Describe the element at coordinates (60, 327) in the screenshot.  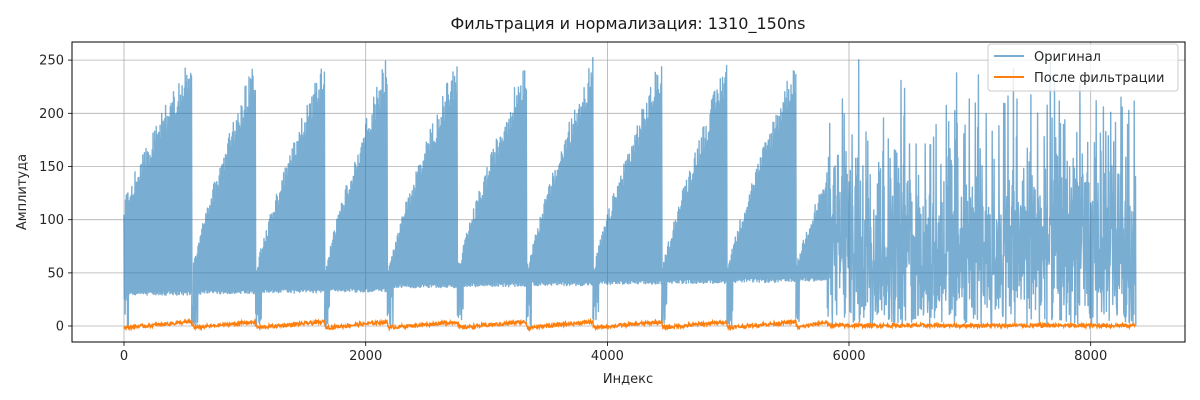
I see `y-tick-label: 0` at that location.